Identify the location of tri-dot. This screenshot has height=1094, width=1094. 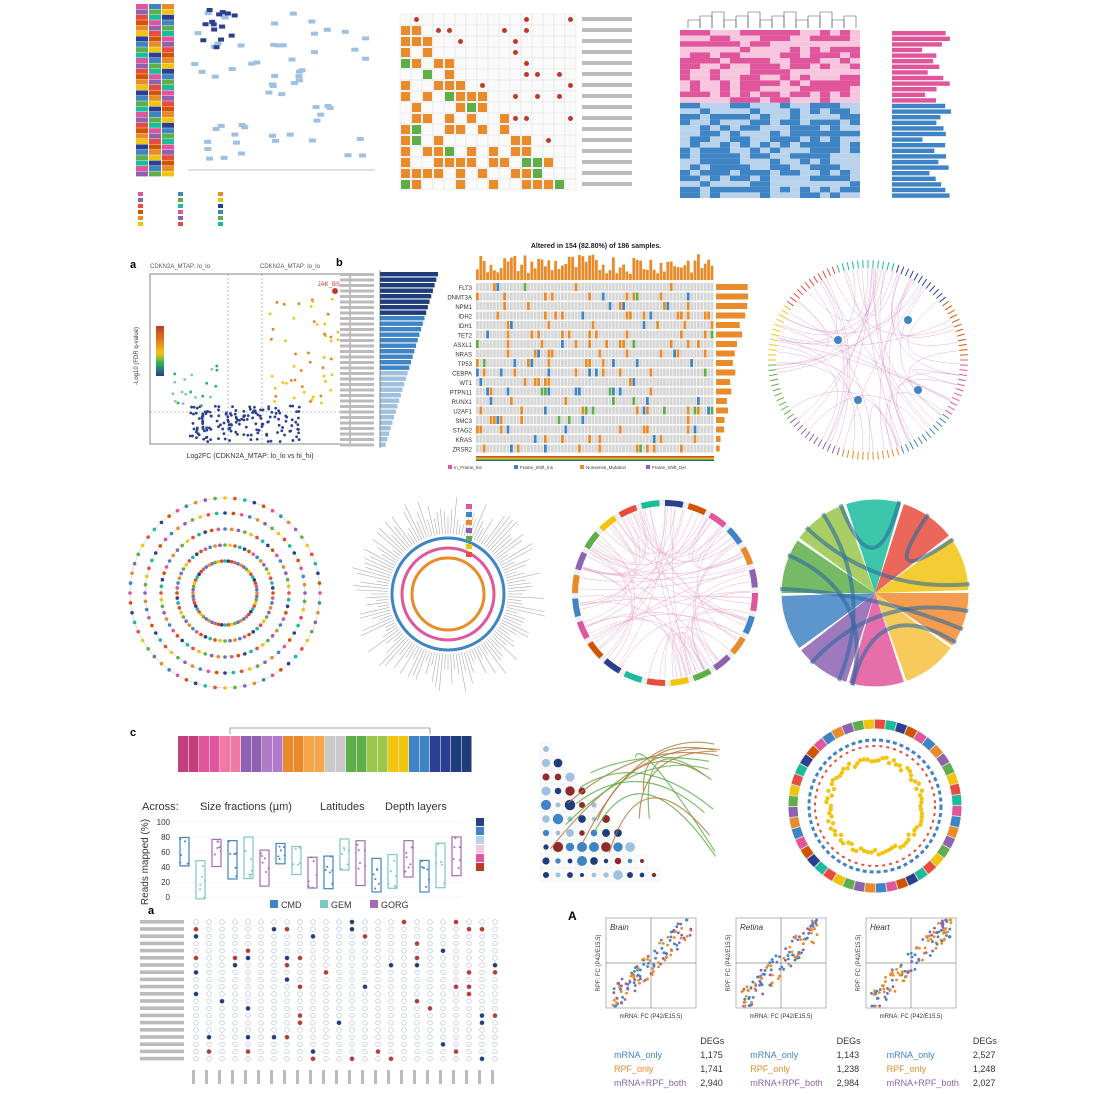
(526, 74).